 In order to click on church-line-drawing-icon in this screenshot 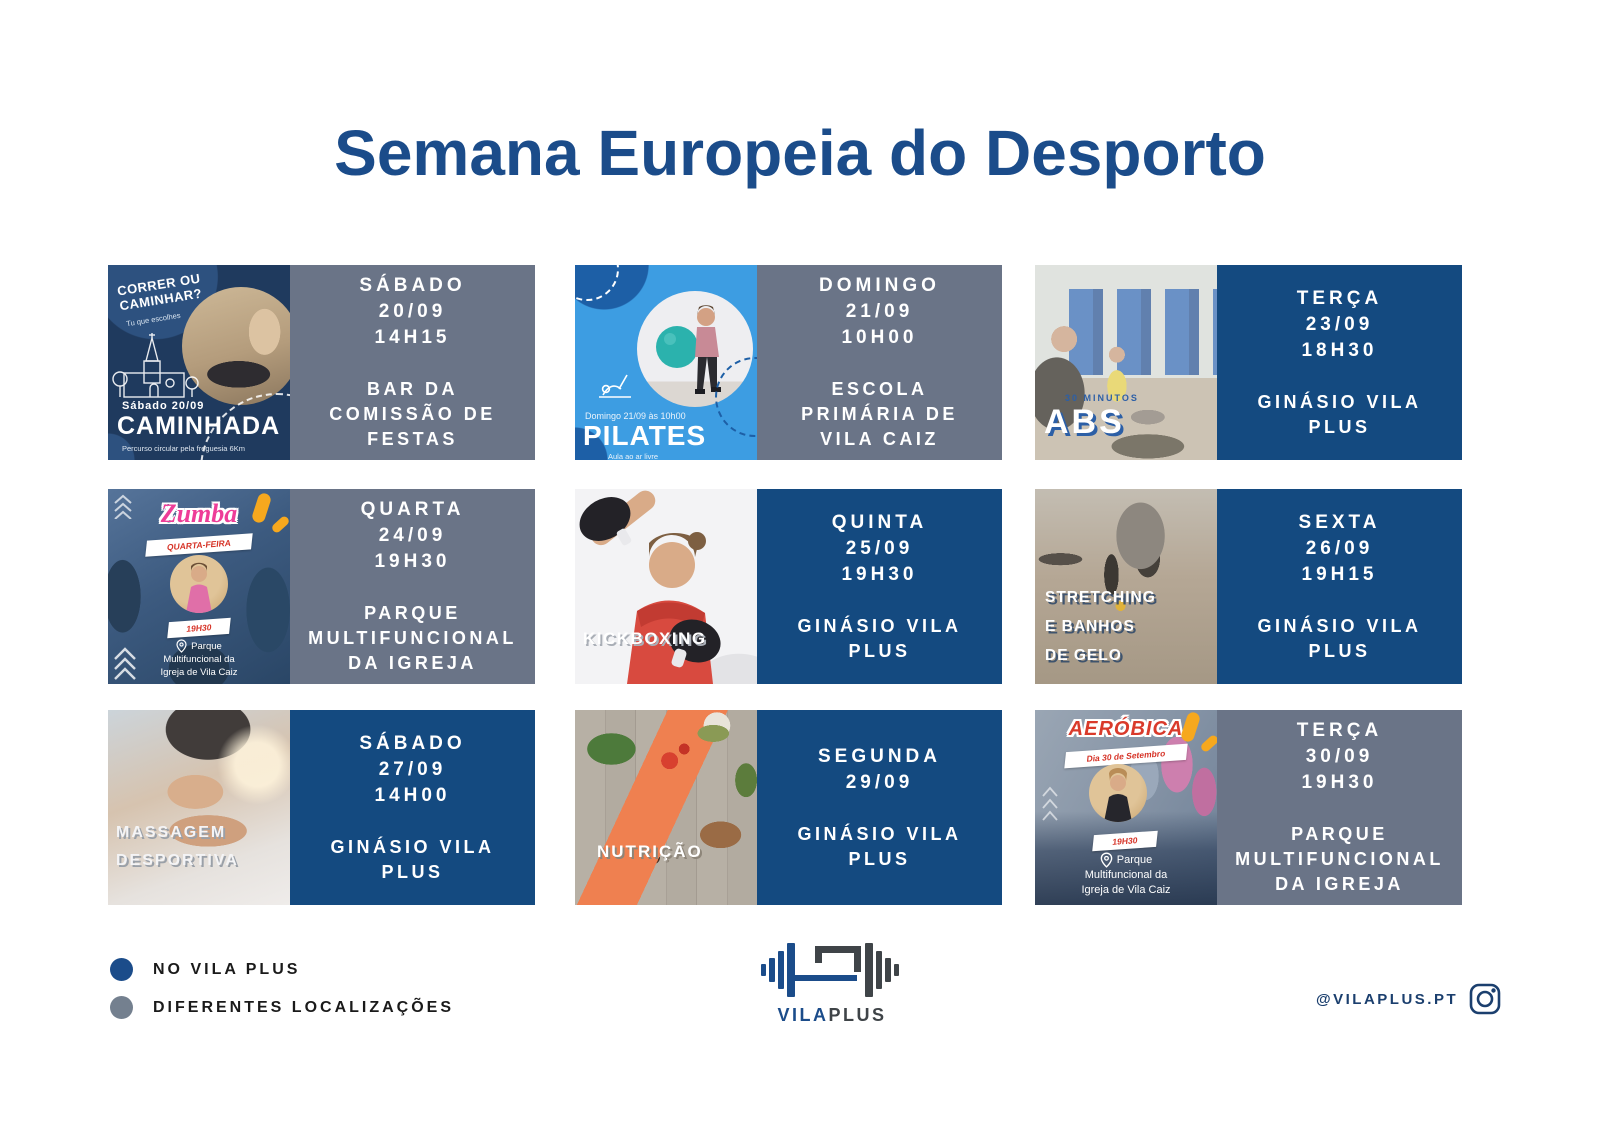, I will do `click(155, 365)`.